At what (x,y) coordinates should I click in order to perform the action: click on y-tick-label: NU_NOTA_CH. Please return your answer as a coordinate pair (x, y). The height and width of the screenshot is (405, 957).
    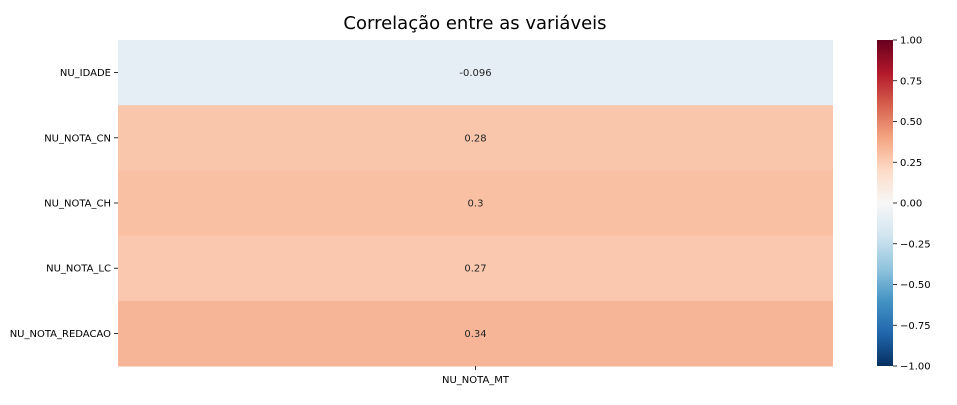
    Looking at the image, I should click on (77, 204).